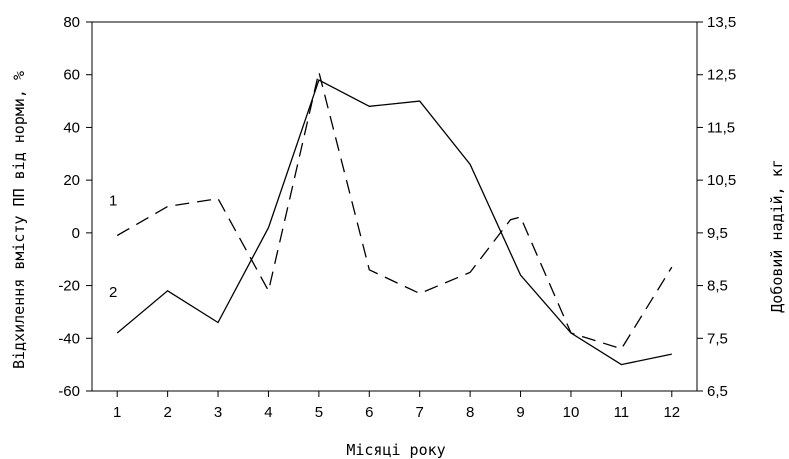  I want to click on right-y-tick-label: 13,5, so click(721, 22).